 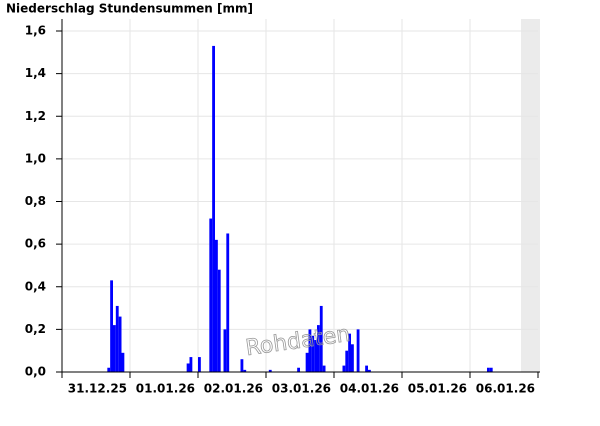 What do you see at coordinates (35, 116) in the screenshot?
I see `y-tick-label: 1,2` at bounding box center [35, 116].